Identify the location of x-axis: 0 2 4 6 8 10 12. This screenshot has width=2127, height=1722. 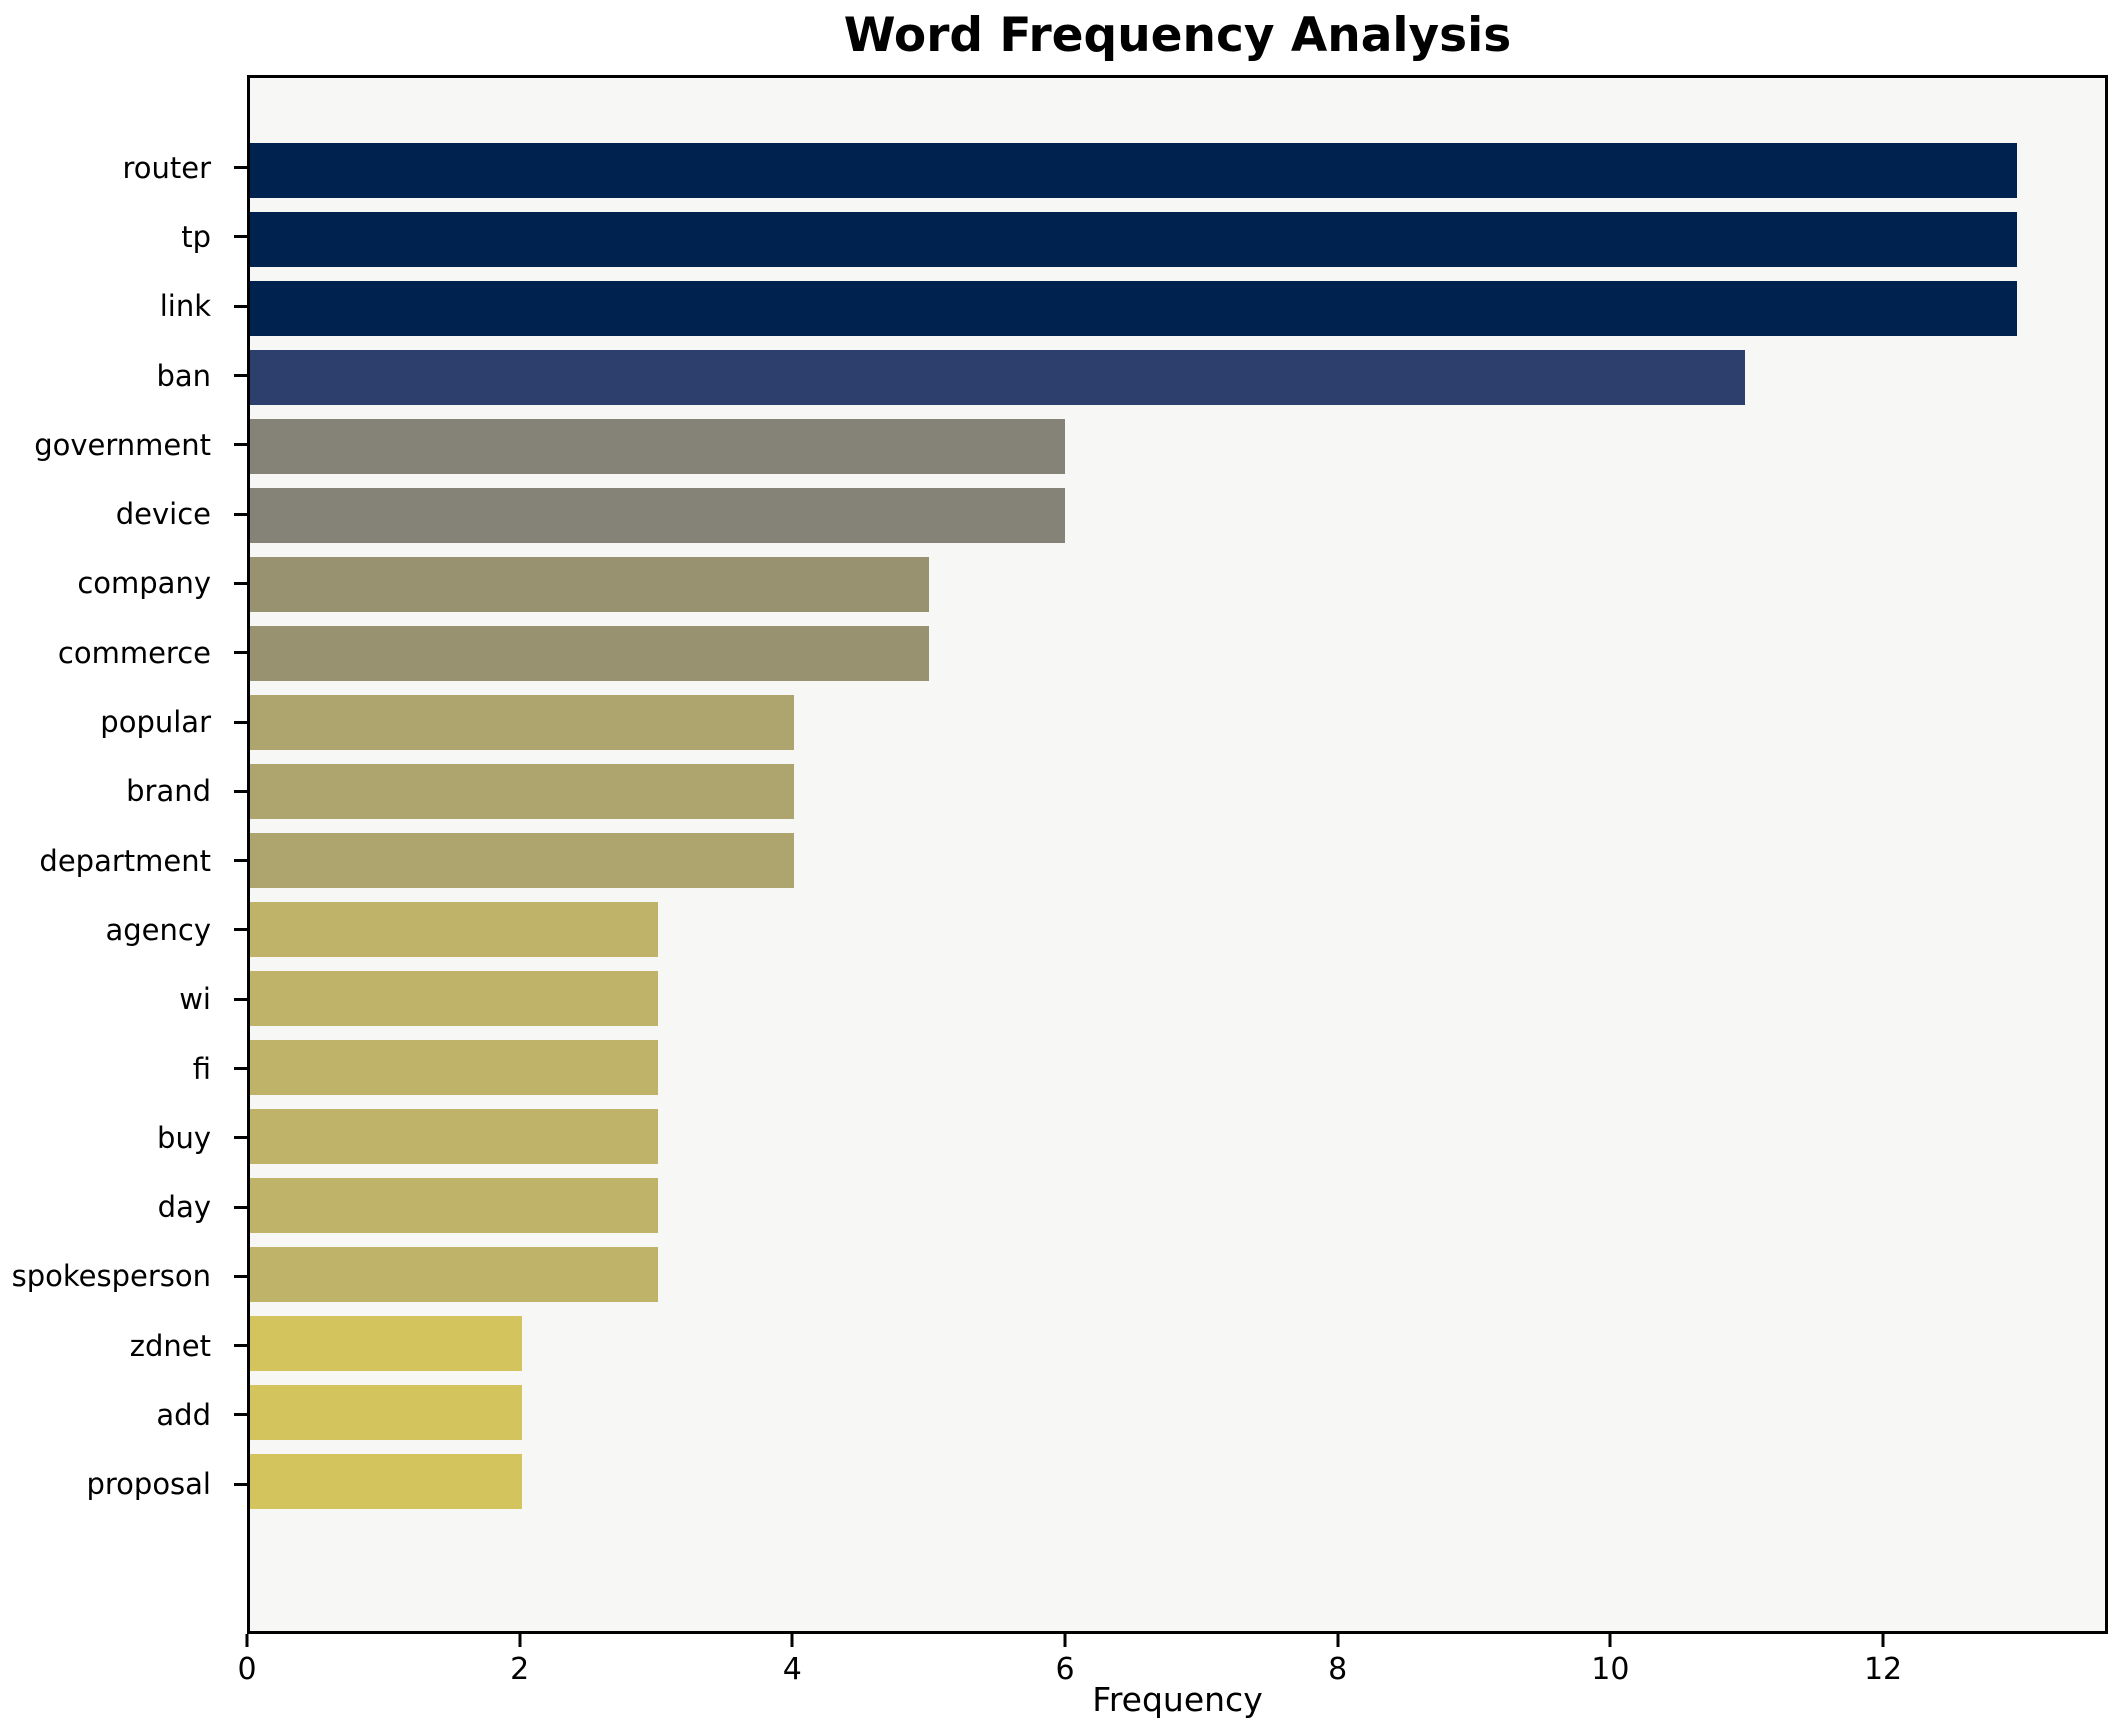
(1172, 1674).